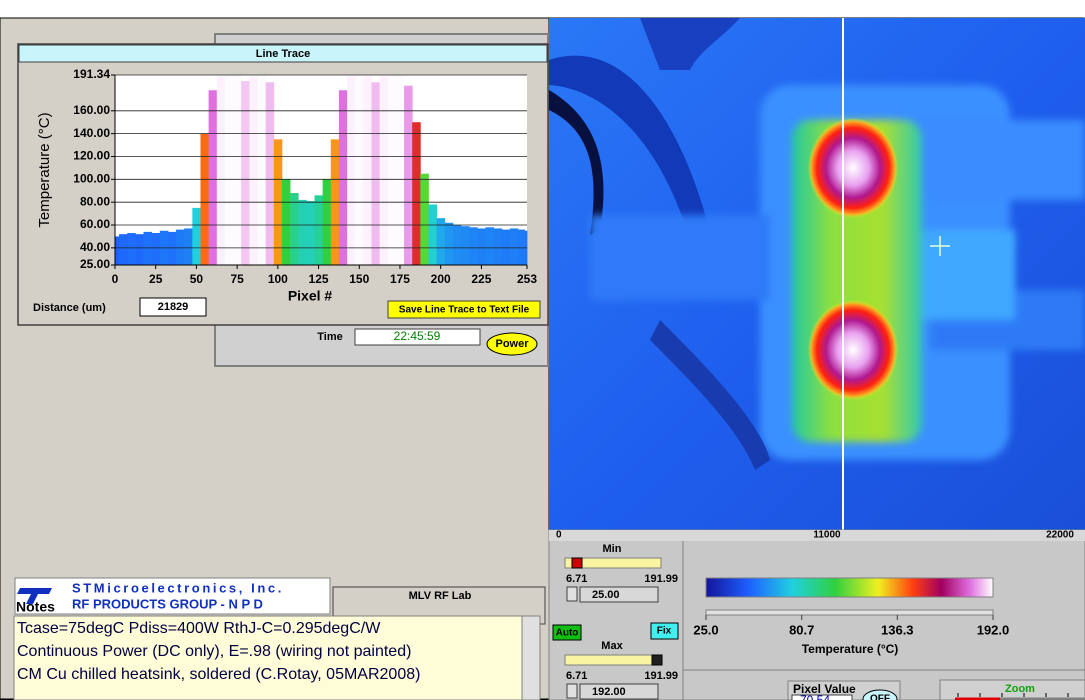 This screenshot has width=1085, height=700. I want to click on cable-upper, so click(690, 44).